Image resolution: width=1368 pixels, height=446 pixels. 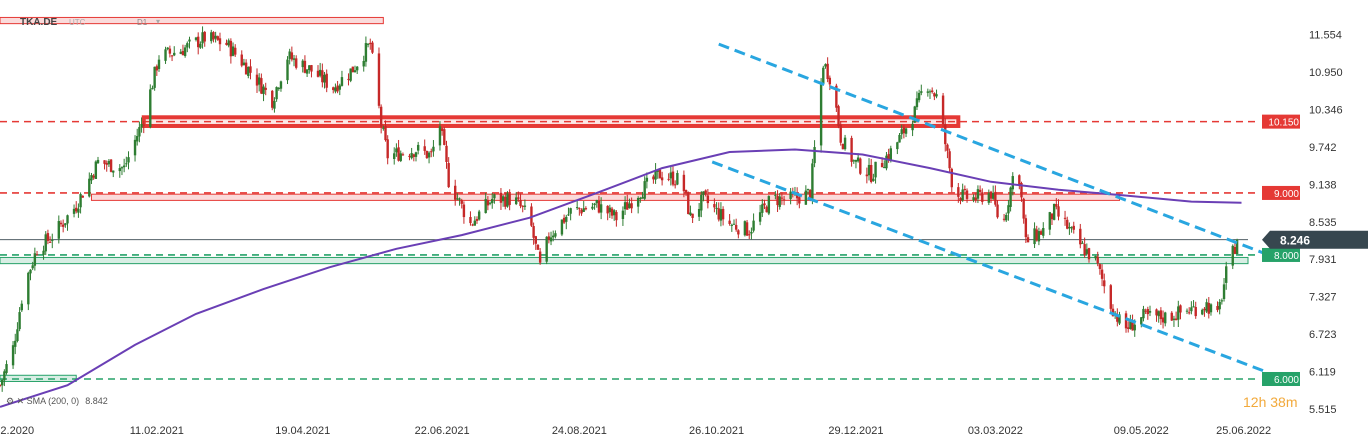 I want to click on x-tick-label: 11.02.2021, so click(x=157, y=431).